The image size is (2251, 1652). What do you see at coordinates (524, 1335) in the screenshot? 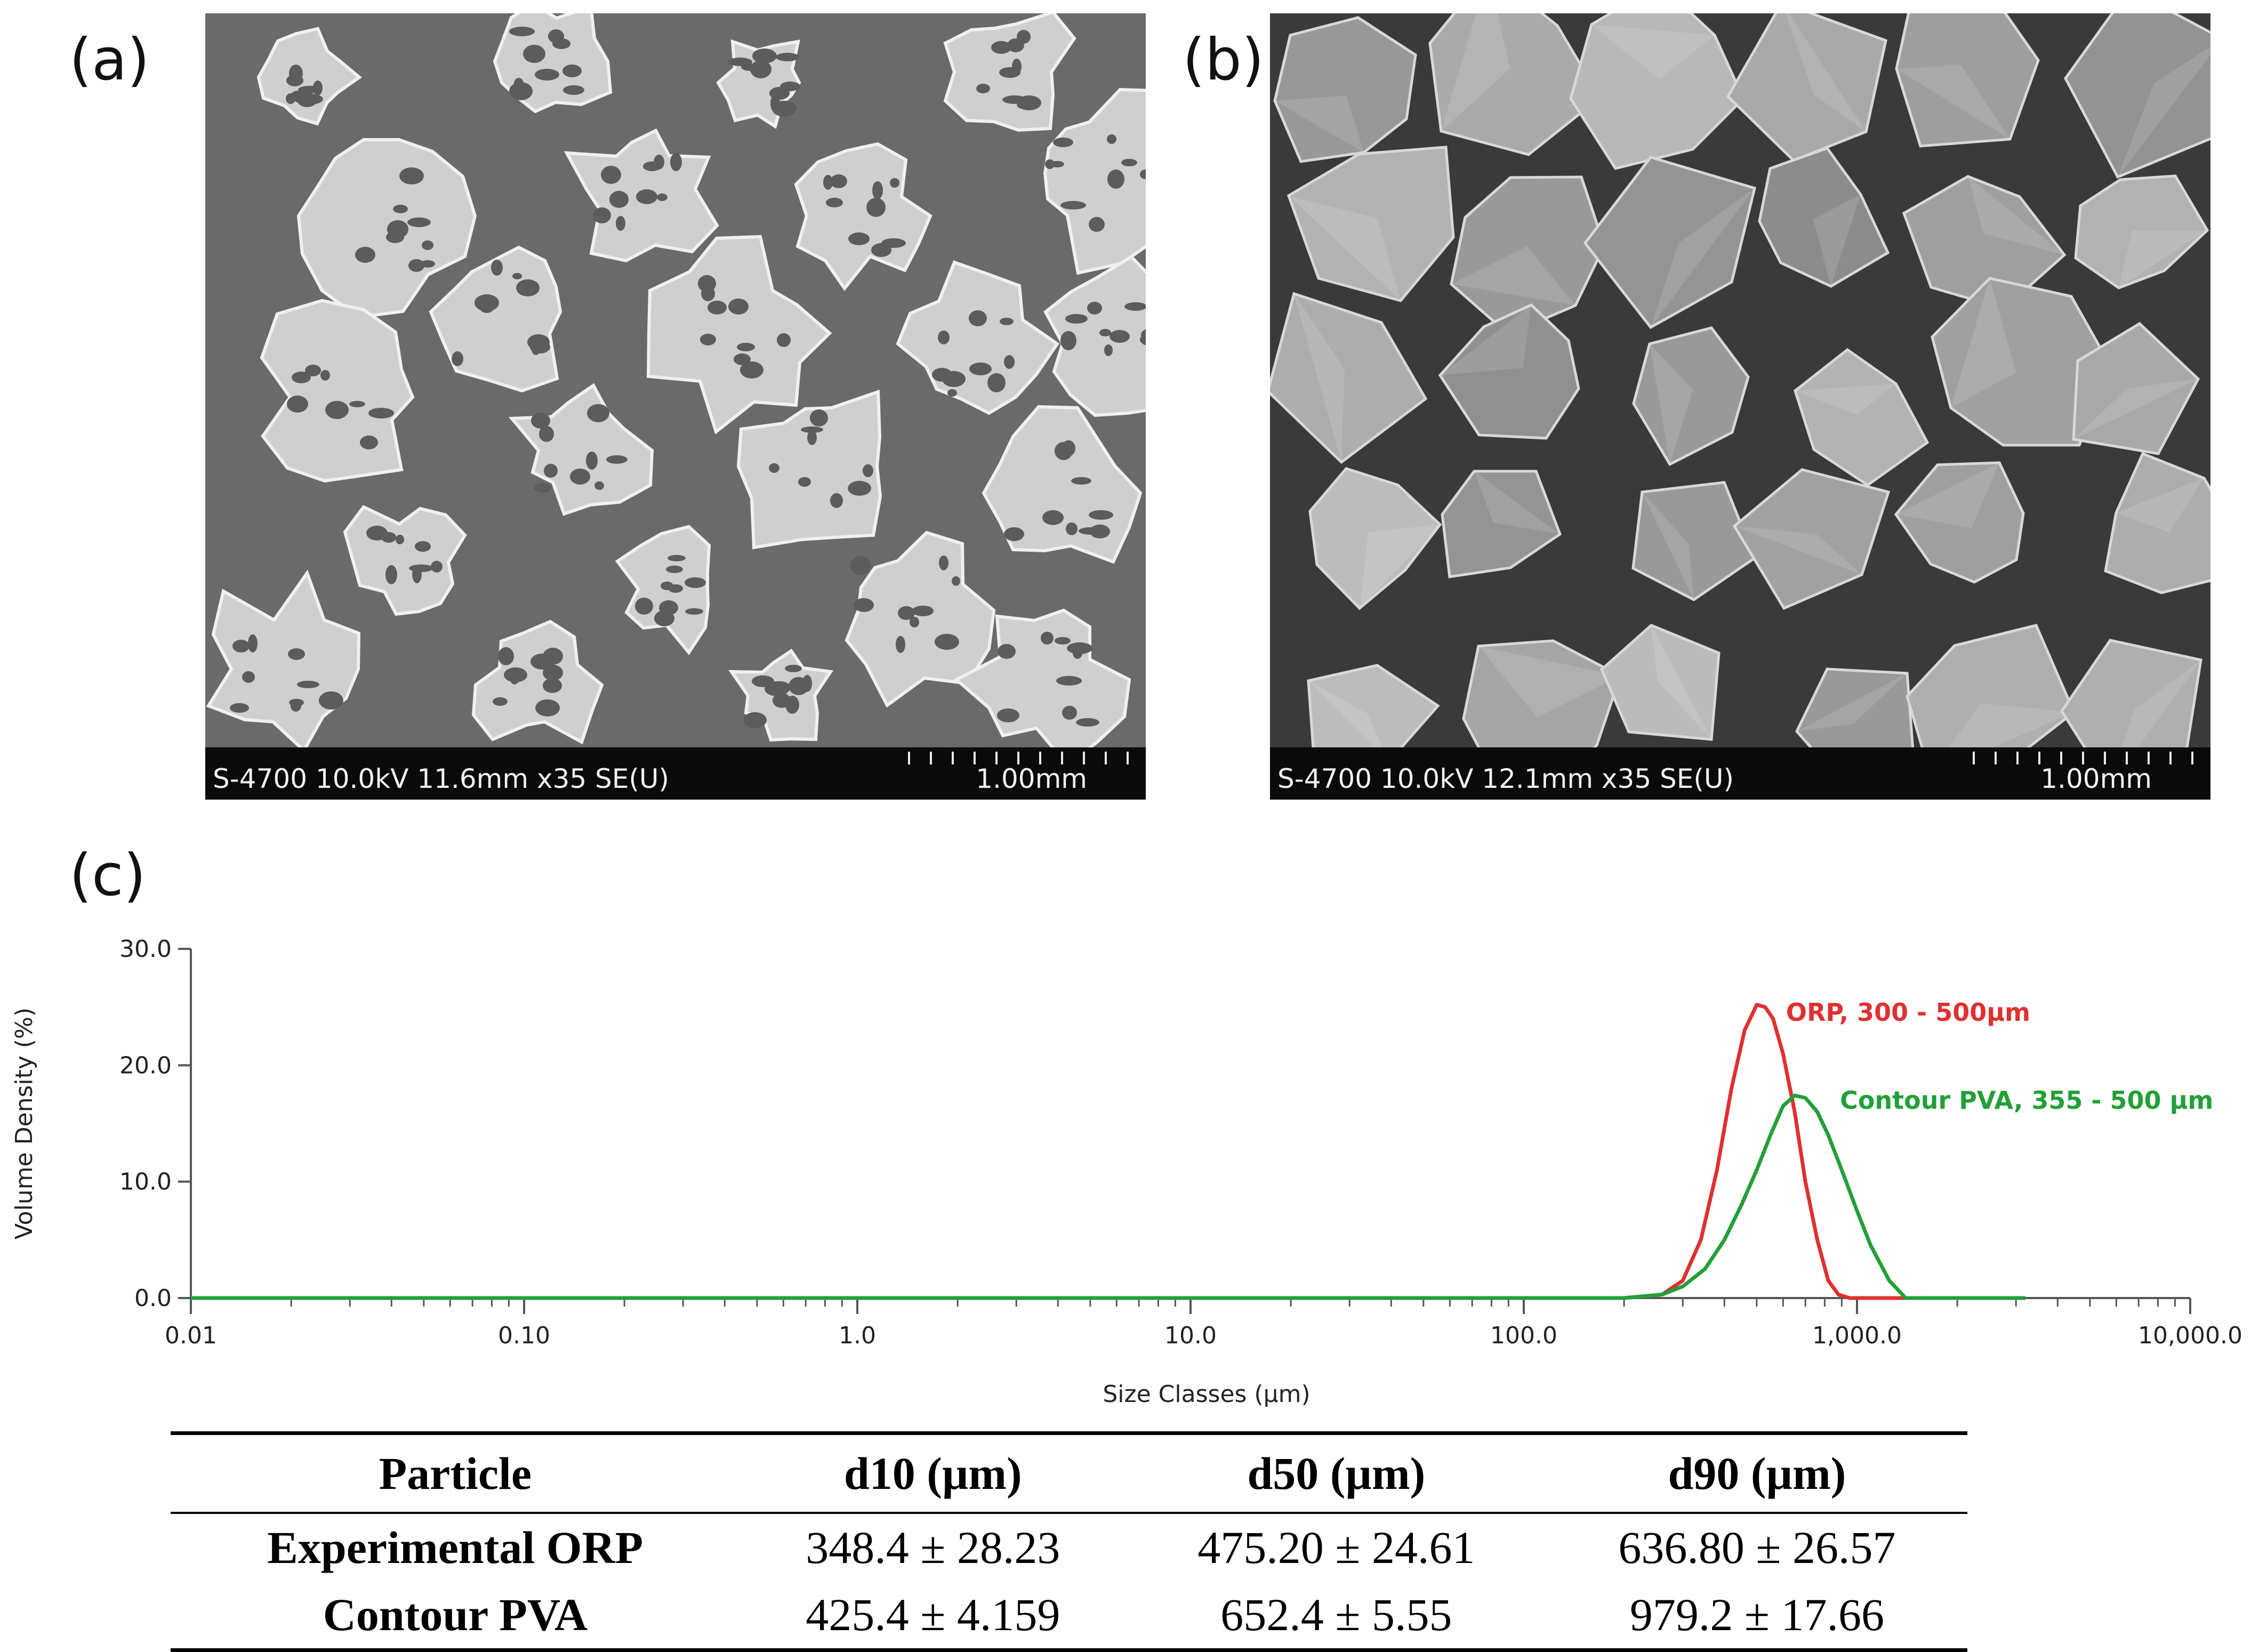
I see `x-tick-label: 0.10` at bounding box center [524, 1335].